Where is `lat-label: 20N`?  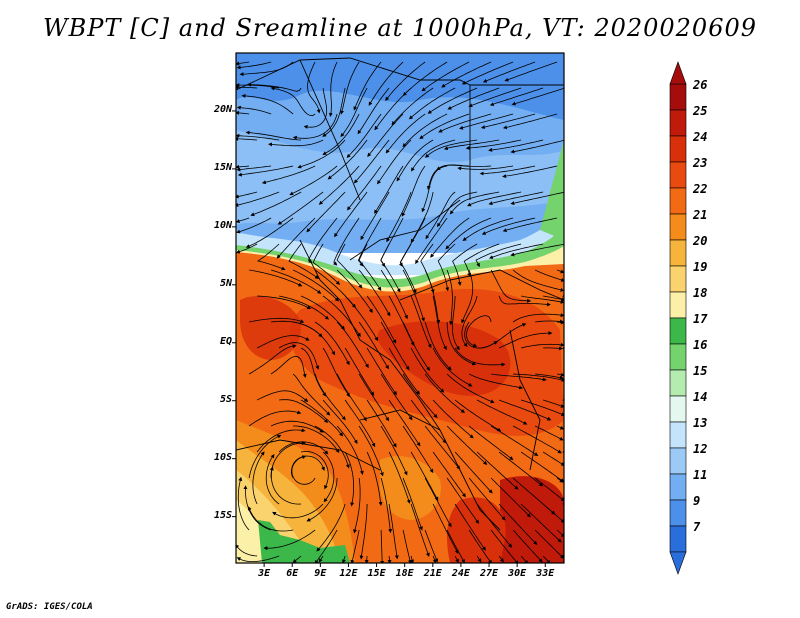
lat-label: 20N is located at coordinates (222, 109).